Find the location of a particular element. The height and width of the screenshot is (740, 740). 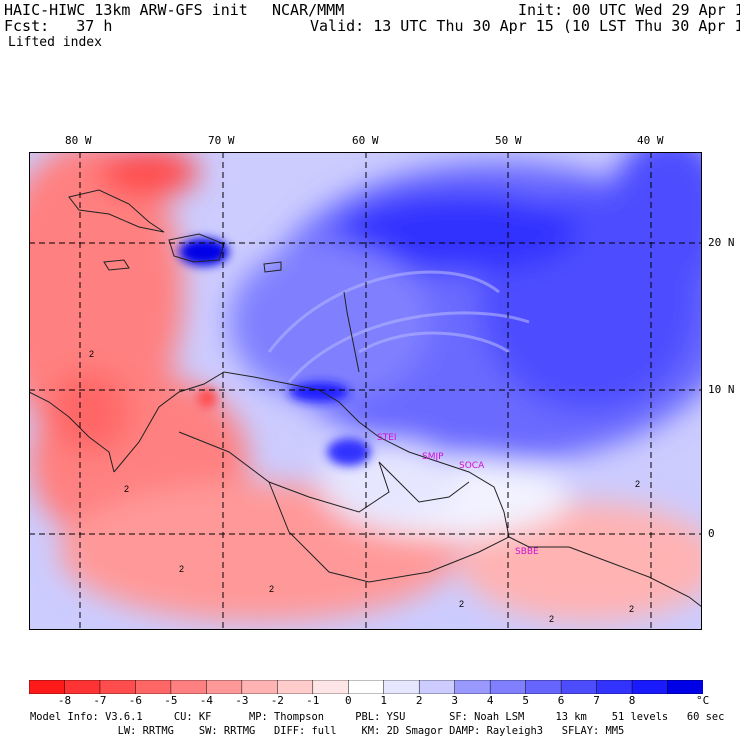

colorbar-tick-label: 5 is located at coordinates (525, 700).